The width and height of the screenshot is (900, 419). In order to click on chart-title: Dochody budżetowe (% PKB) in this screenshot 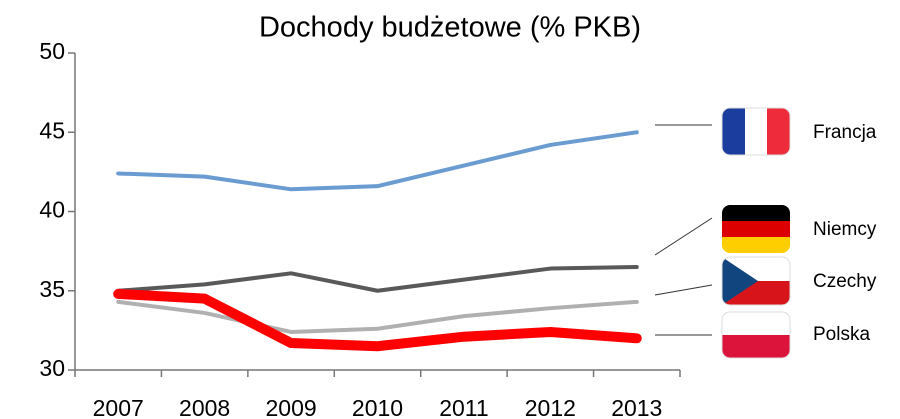, I will do `click(450, 28)`.